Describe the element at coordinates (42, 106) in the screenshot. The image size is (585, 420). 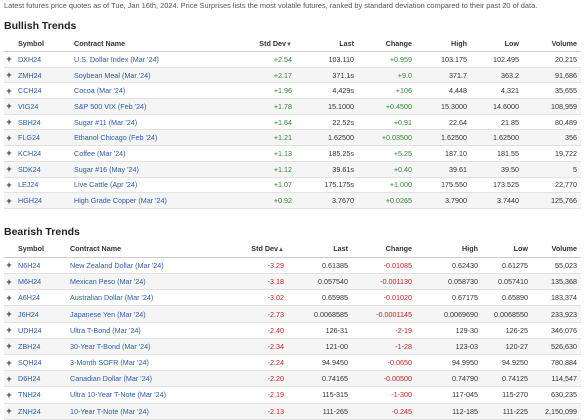
I see `symbol-link: VIG24` at that location.